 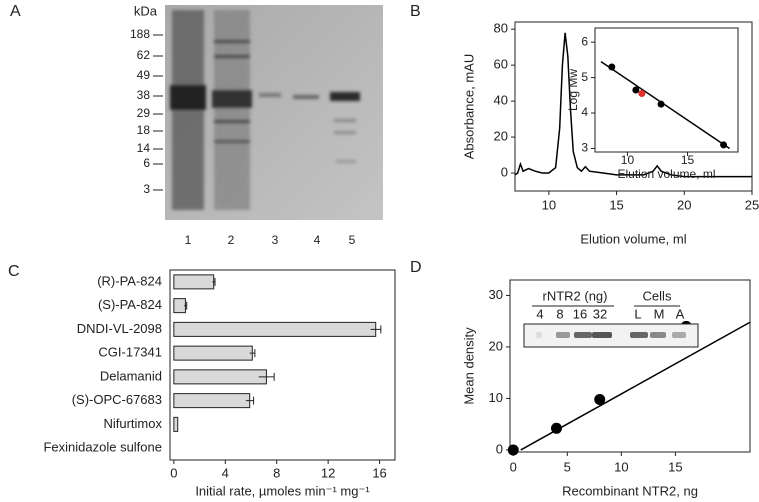 What do you see at coordinates (496, 294) in the screenshot?
I see `y-tick-label: 30` at bounding box center [496, 294].